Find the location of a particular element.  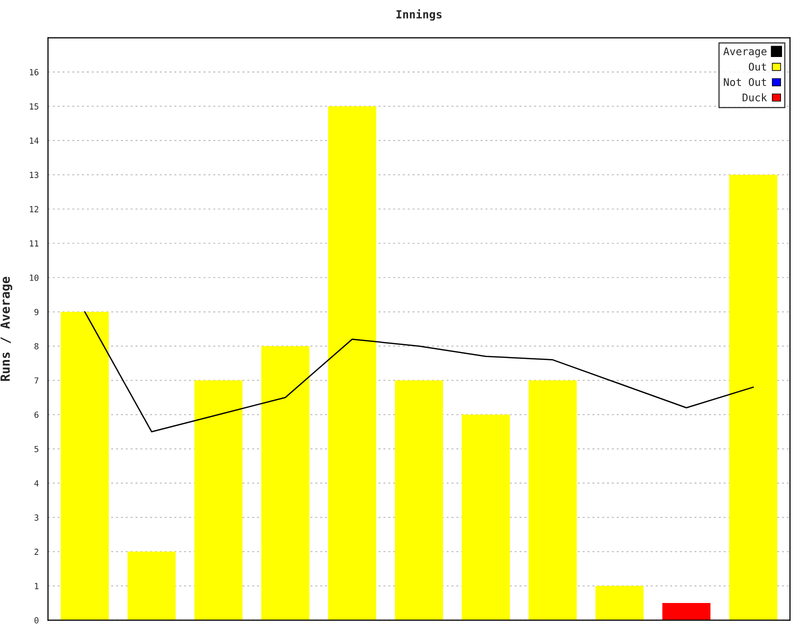

y-tick-label: 16 is located at coordinates (34, 72).